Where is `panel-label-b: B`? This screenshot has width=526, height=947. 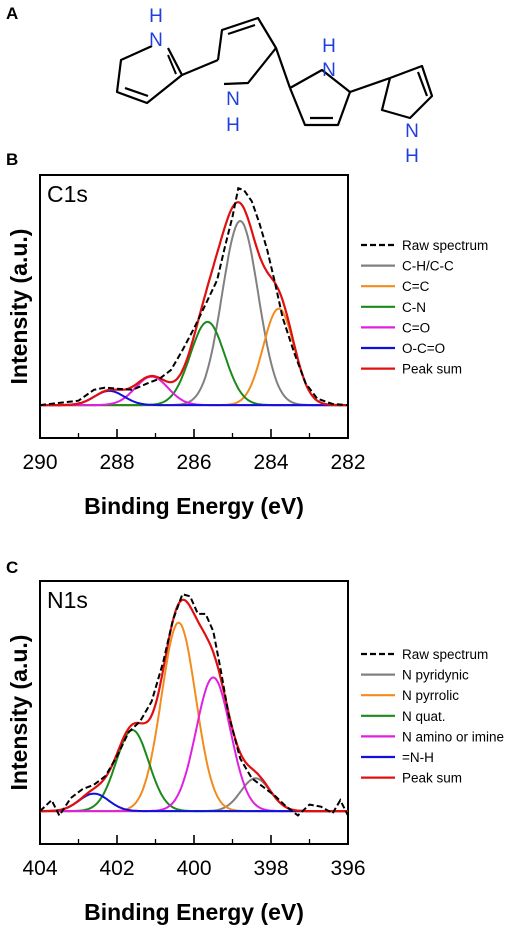
panel-label-b: B is located at coordinates (12, 159).